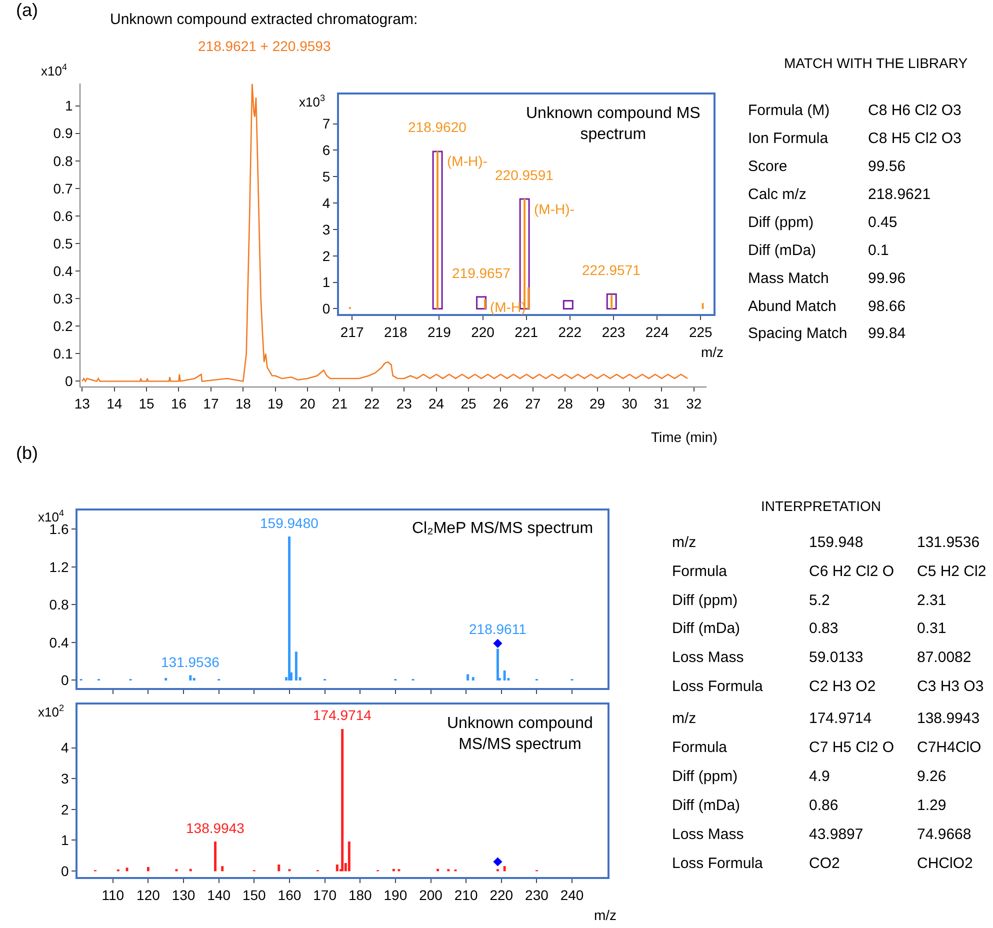 The width and height of the screenshot is (993, 928). I want to click on text: 87.0082, so click(944, 657).